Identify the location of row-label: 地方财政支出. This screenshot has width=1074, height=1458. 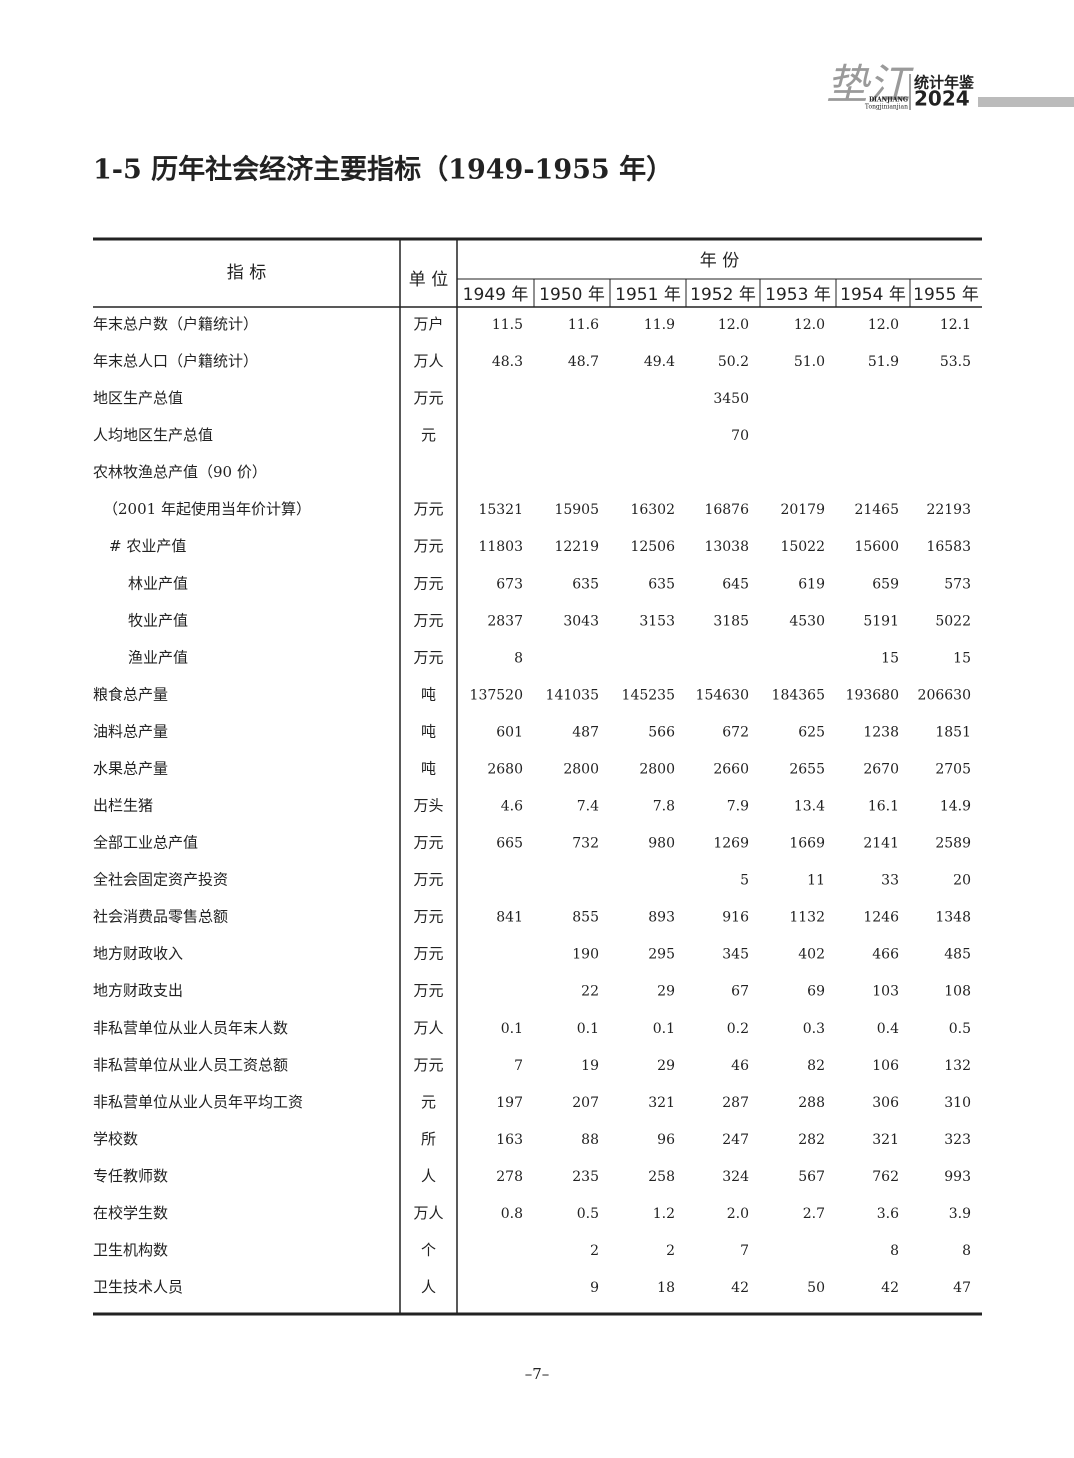
(138, 991).